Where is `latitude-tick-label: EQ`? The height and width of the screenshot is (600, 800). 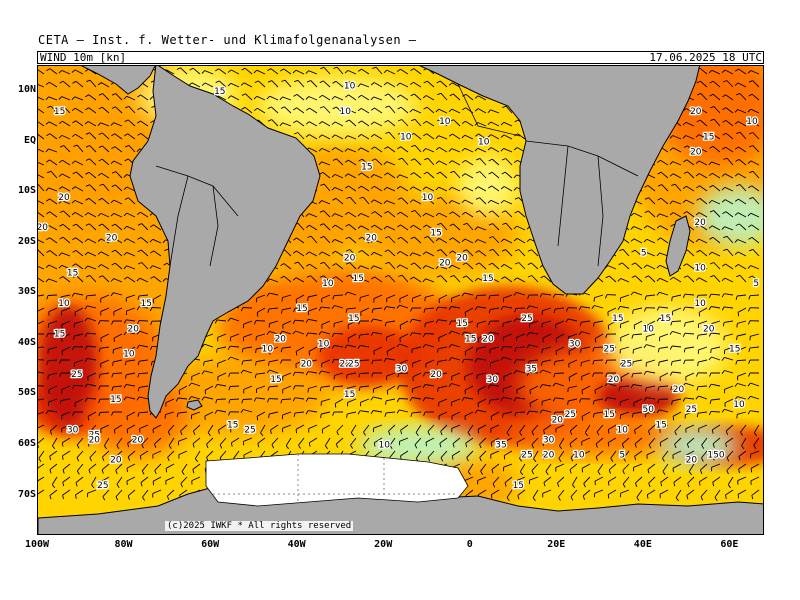
latitude-tick-label: EQ is located at coordinates (29, 140).